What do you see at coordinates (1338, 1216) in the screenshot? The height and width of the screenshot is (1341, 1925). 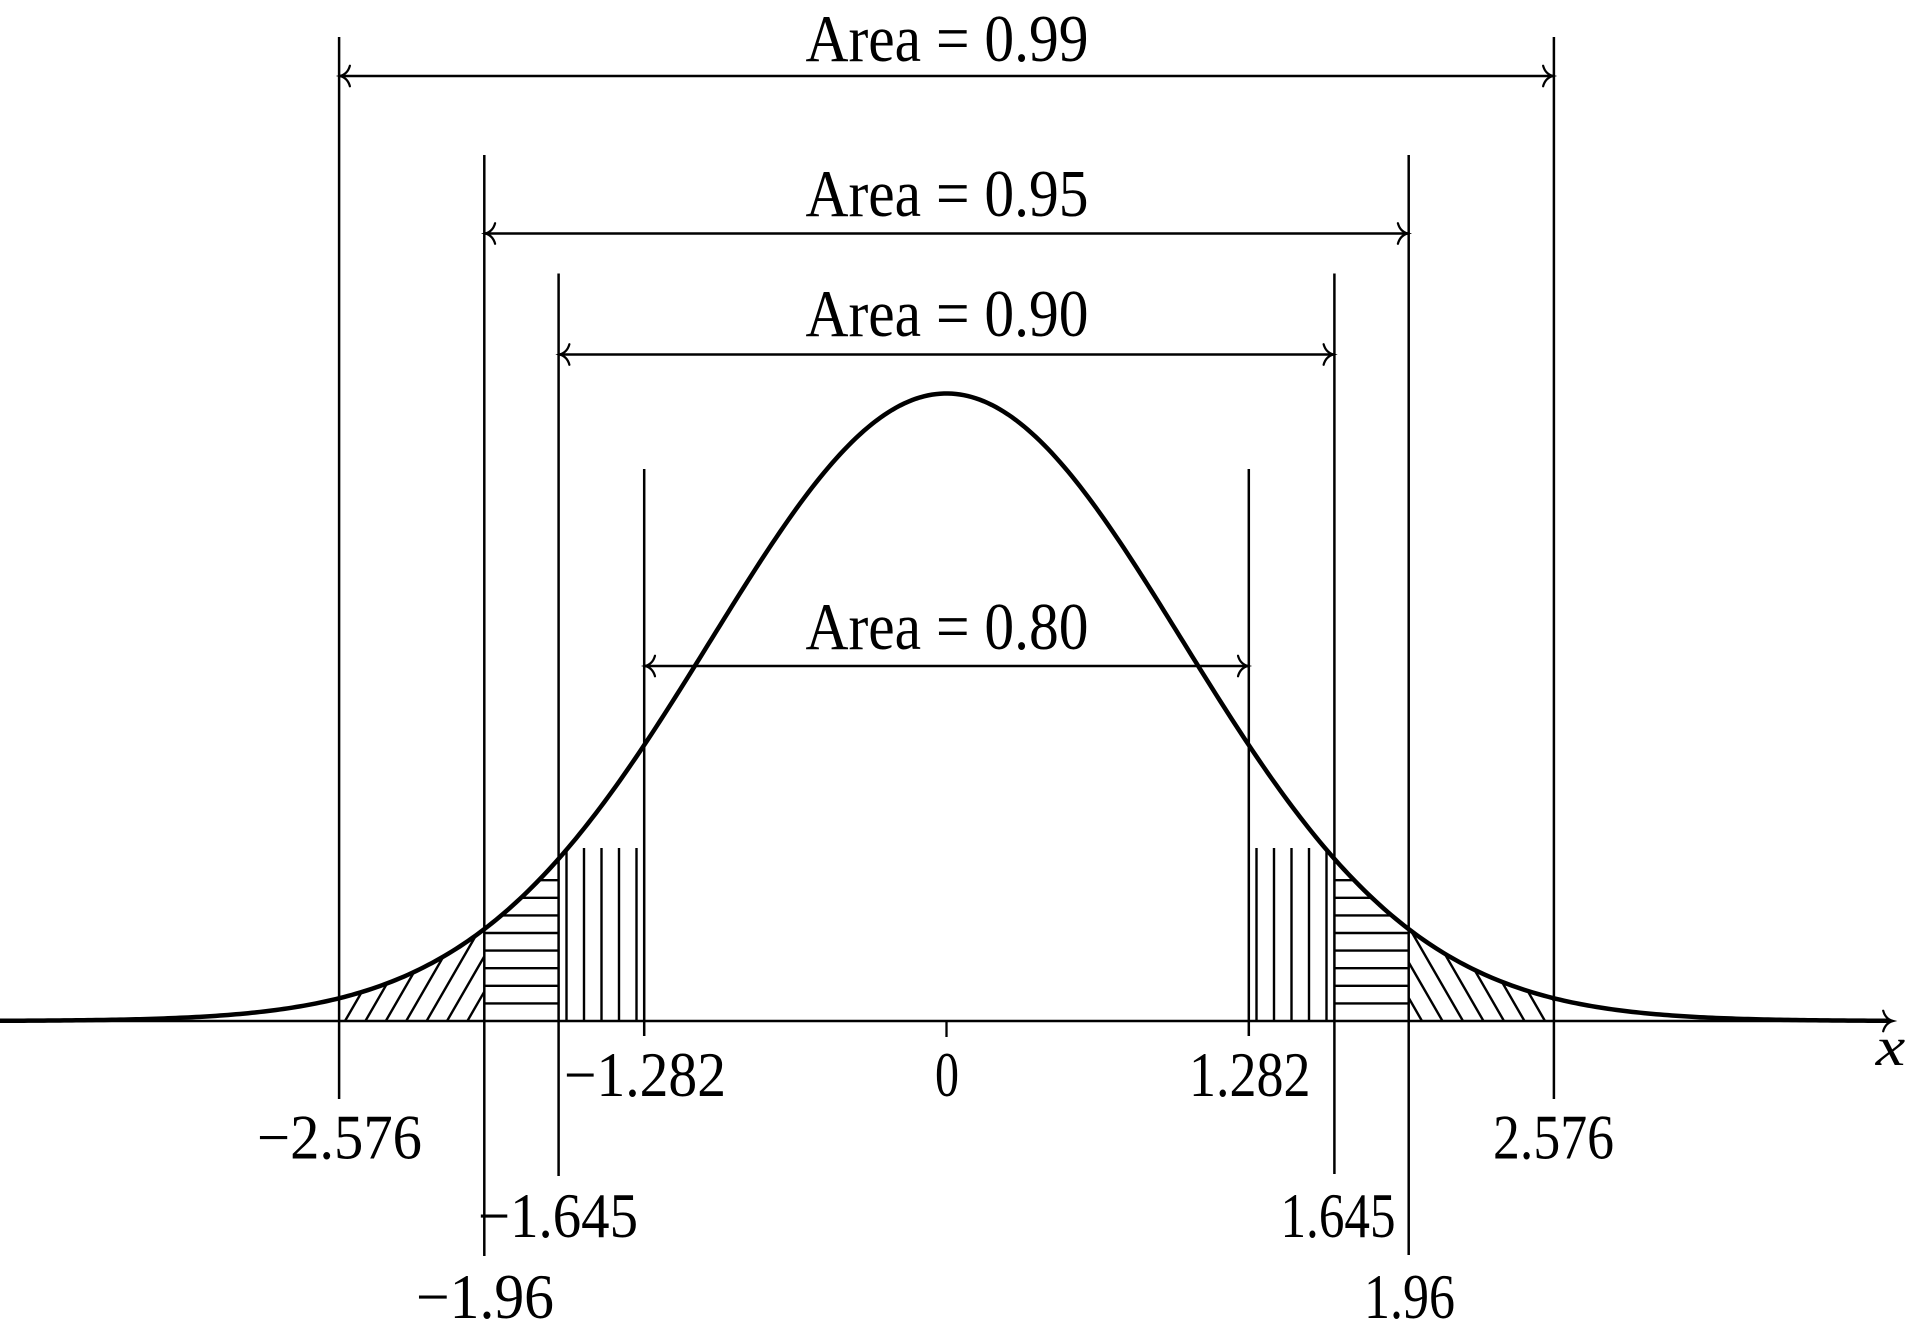 I see `svg-text: 1.645` at bounding box center [1338, 1216].